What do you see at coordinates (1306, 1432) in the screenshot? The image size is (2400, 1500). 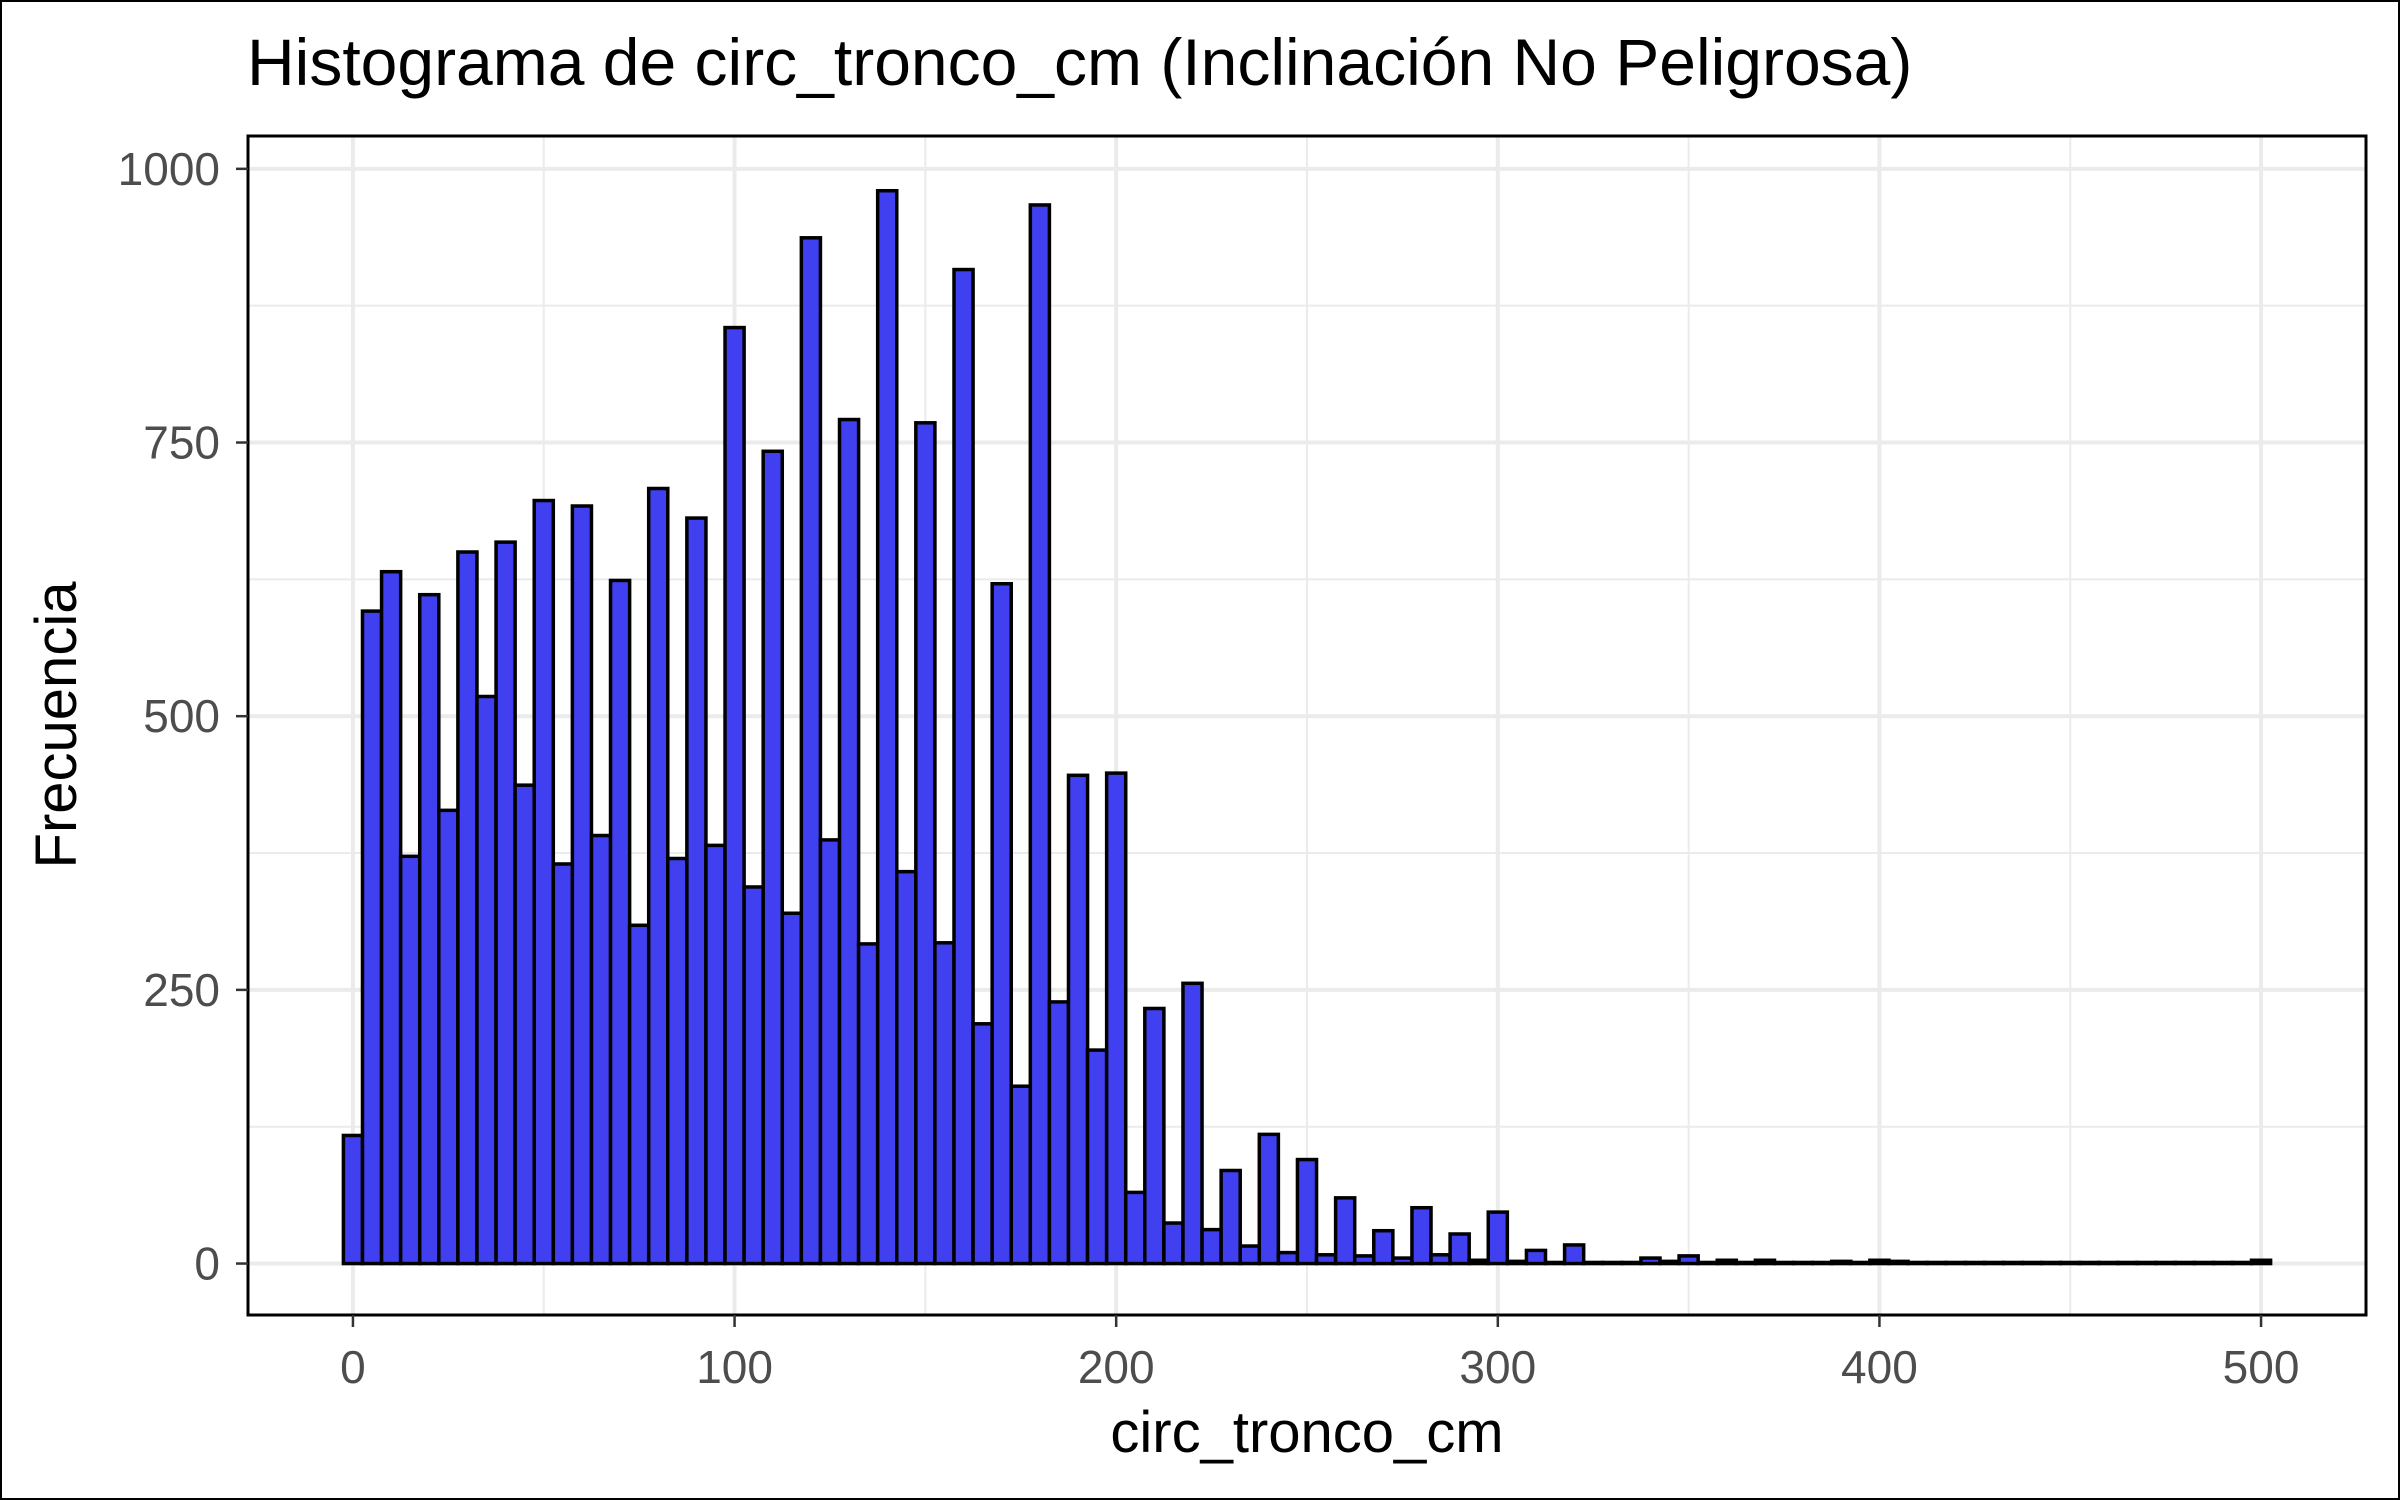 I see `x-axis-title: circ_tronco_cm` at bounding box center [1306, 1432].